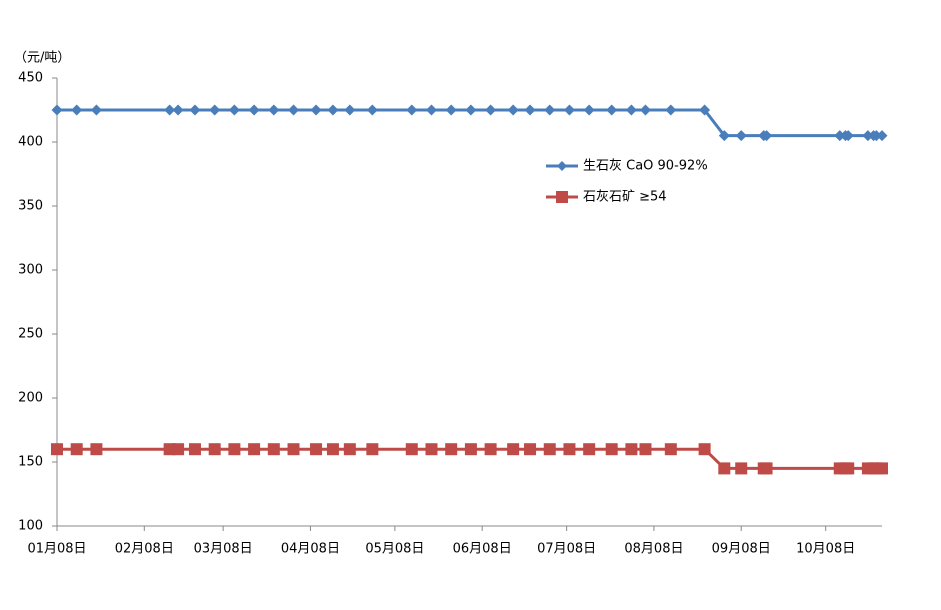 The image size is (941, 610). What do you see at coordinates (30, 526) in the screenshot?
I see `y-tick-label: 100` at bounding box center [30, 526].